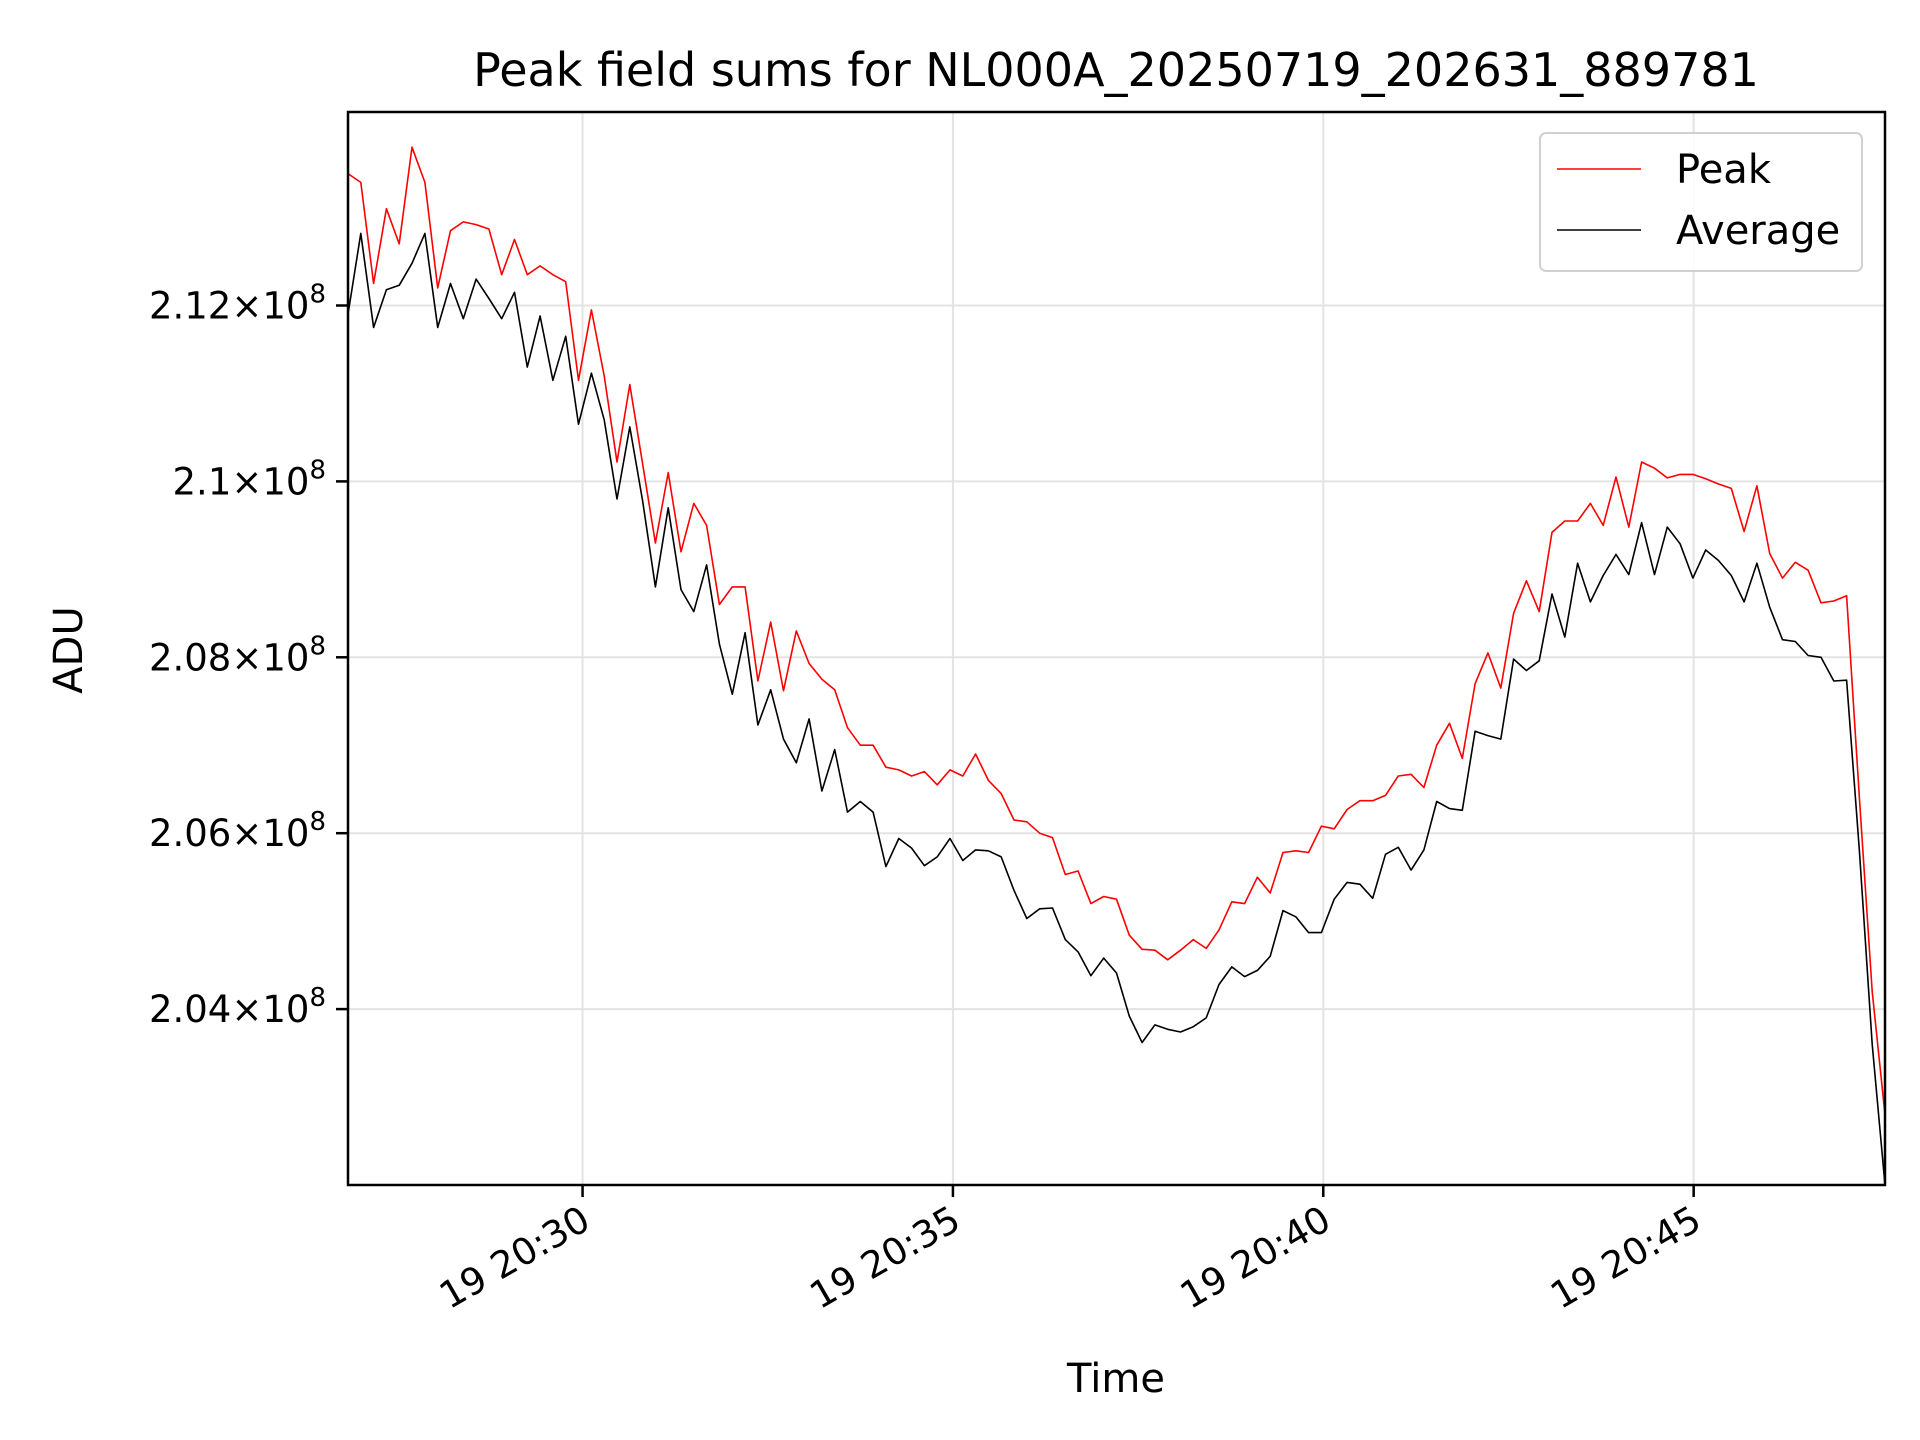  What do you see at coordinates (237, 1007) in the screenshot?
I see `y-tick-label: 2.04×108` at bounding box center [237, 1007].